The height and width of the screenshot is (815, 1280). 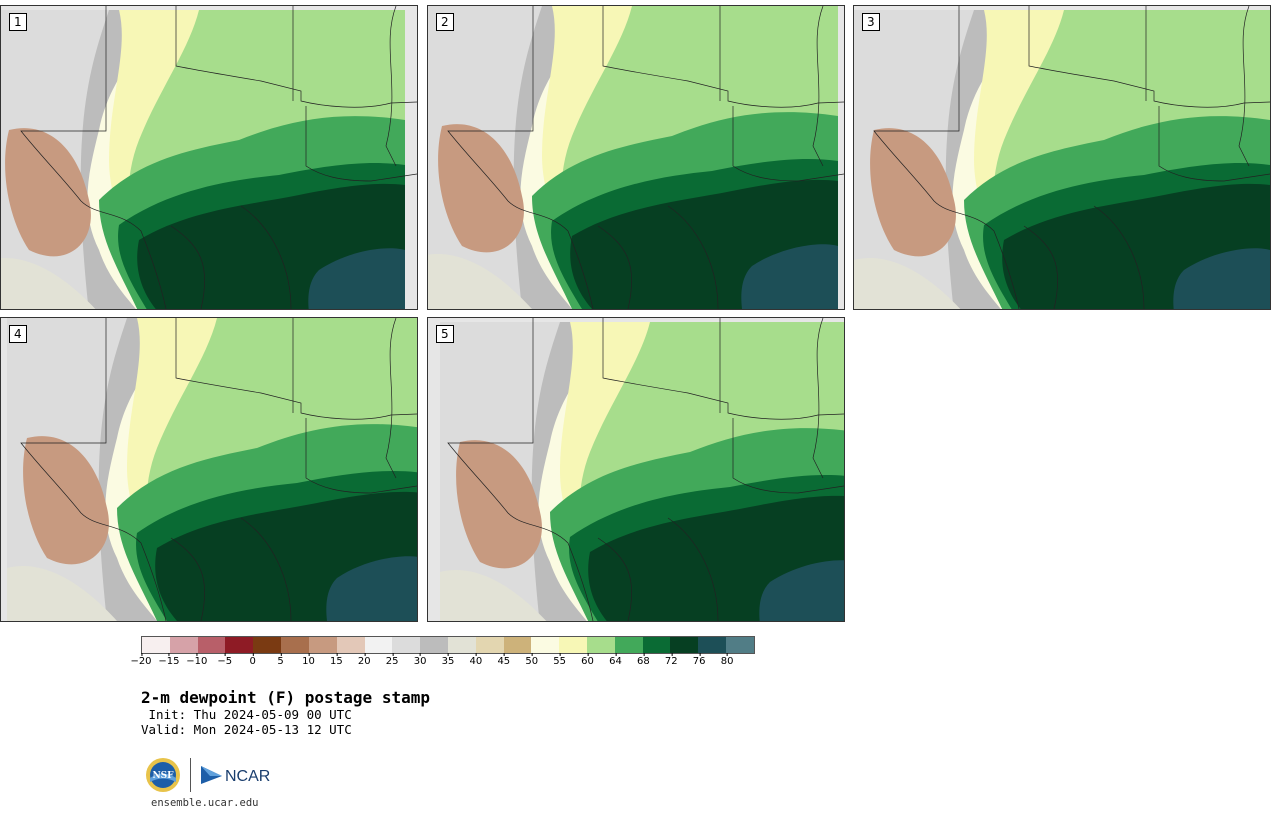 What do you see at coordinates (247, 776) in the screenshot?
I see `svg-text: NCAR` at bounding box center [247, 776].